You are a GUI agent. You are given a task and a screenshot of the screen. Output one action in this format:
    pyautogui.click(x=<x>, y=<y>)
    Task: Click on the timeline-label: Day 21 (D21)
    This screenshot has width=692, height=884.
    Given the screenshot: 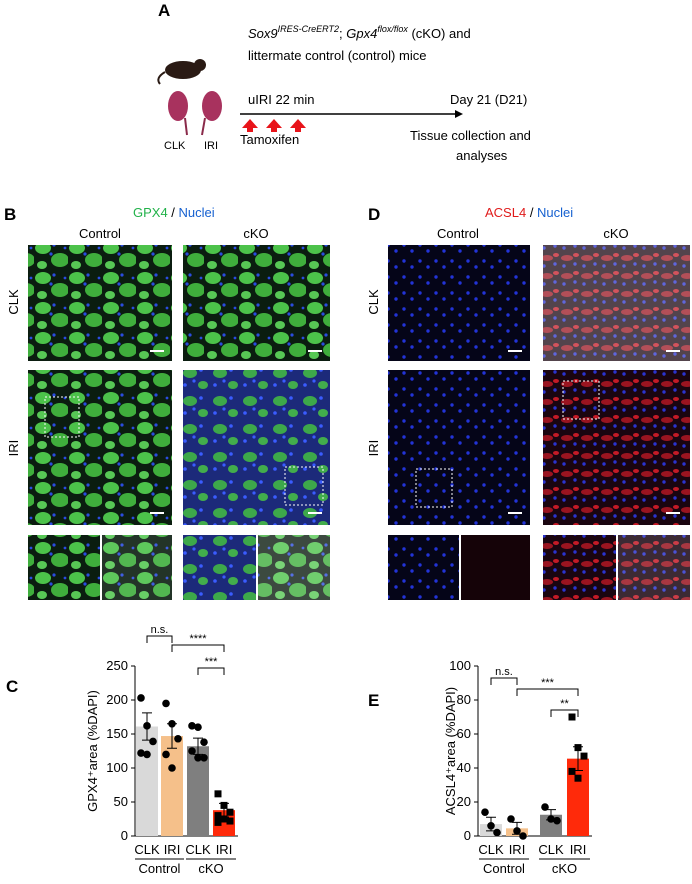 What is the action you would take?
    pyautogui.click(x=488, y=99)
    